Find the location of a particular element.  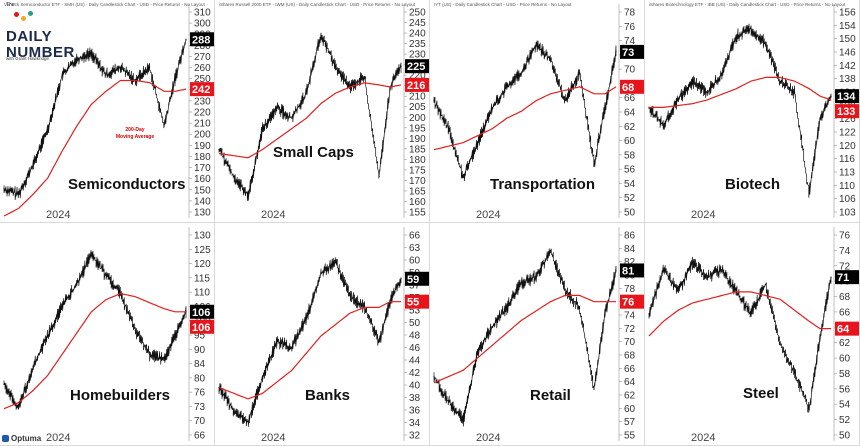

price-value-tag: 225 is located at coordinates (417, 66).